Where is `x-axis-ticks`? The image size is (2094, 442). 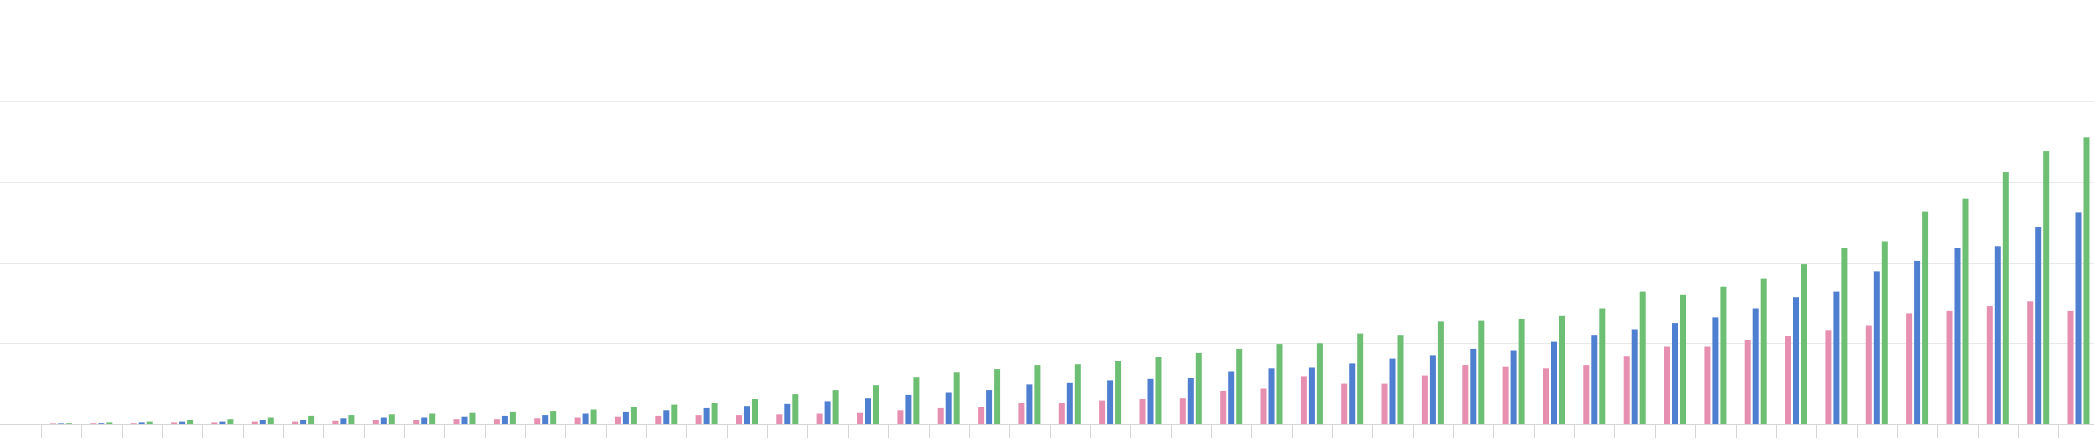 x-axis-ticks is located at coordinates (1050, 431).